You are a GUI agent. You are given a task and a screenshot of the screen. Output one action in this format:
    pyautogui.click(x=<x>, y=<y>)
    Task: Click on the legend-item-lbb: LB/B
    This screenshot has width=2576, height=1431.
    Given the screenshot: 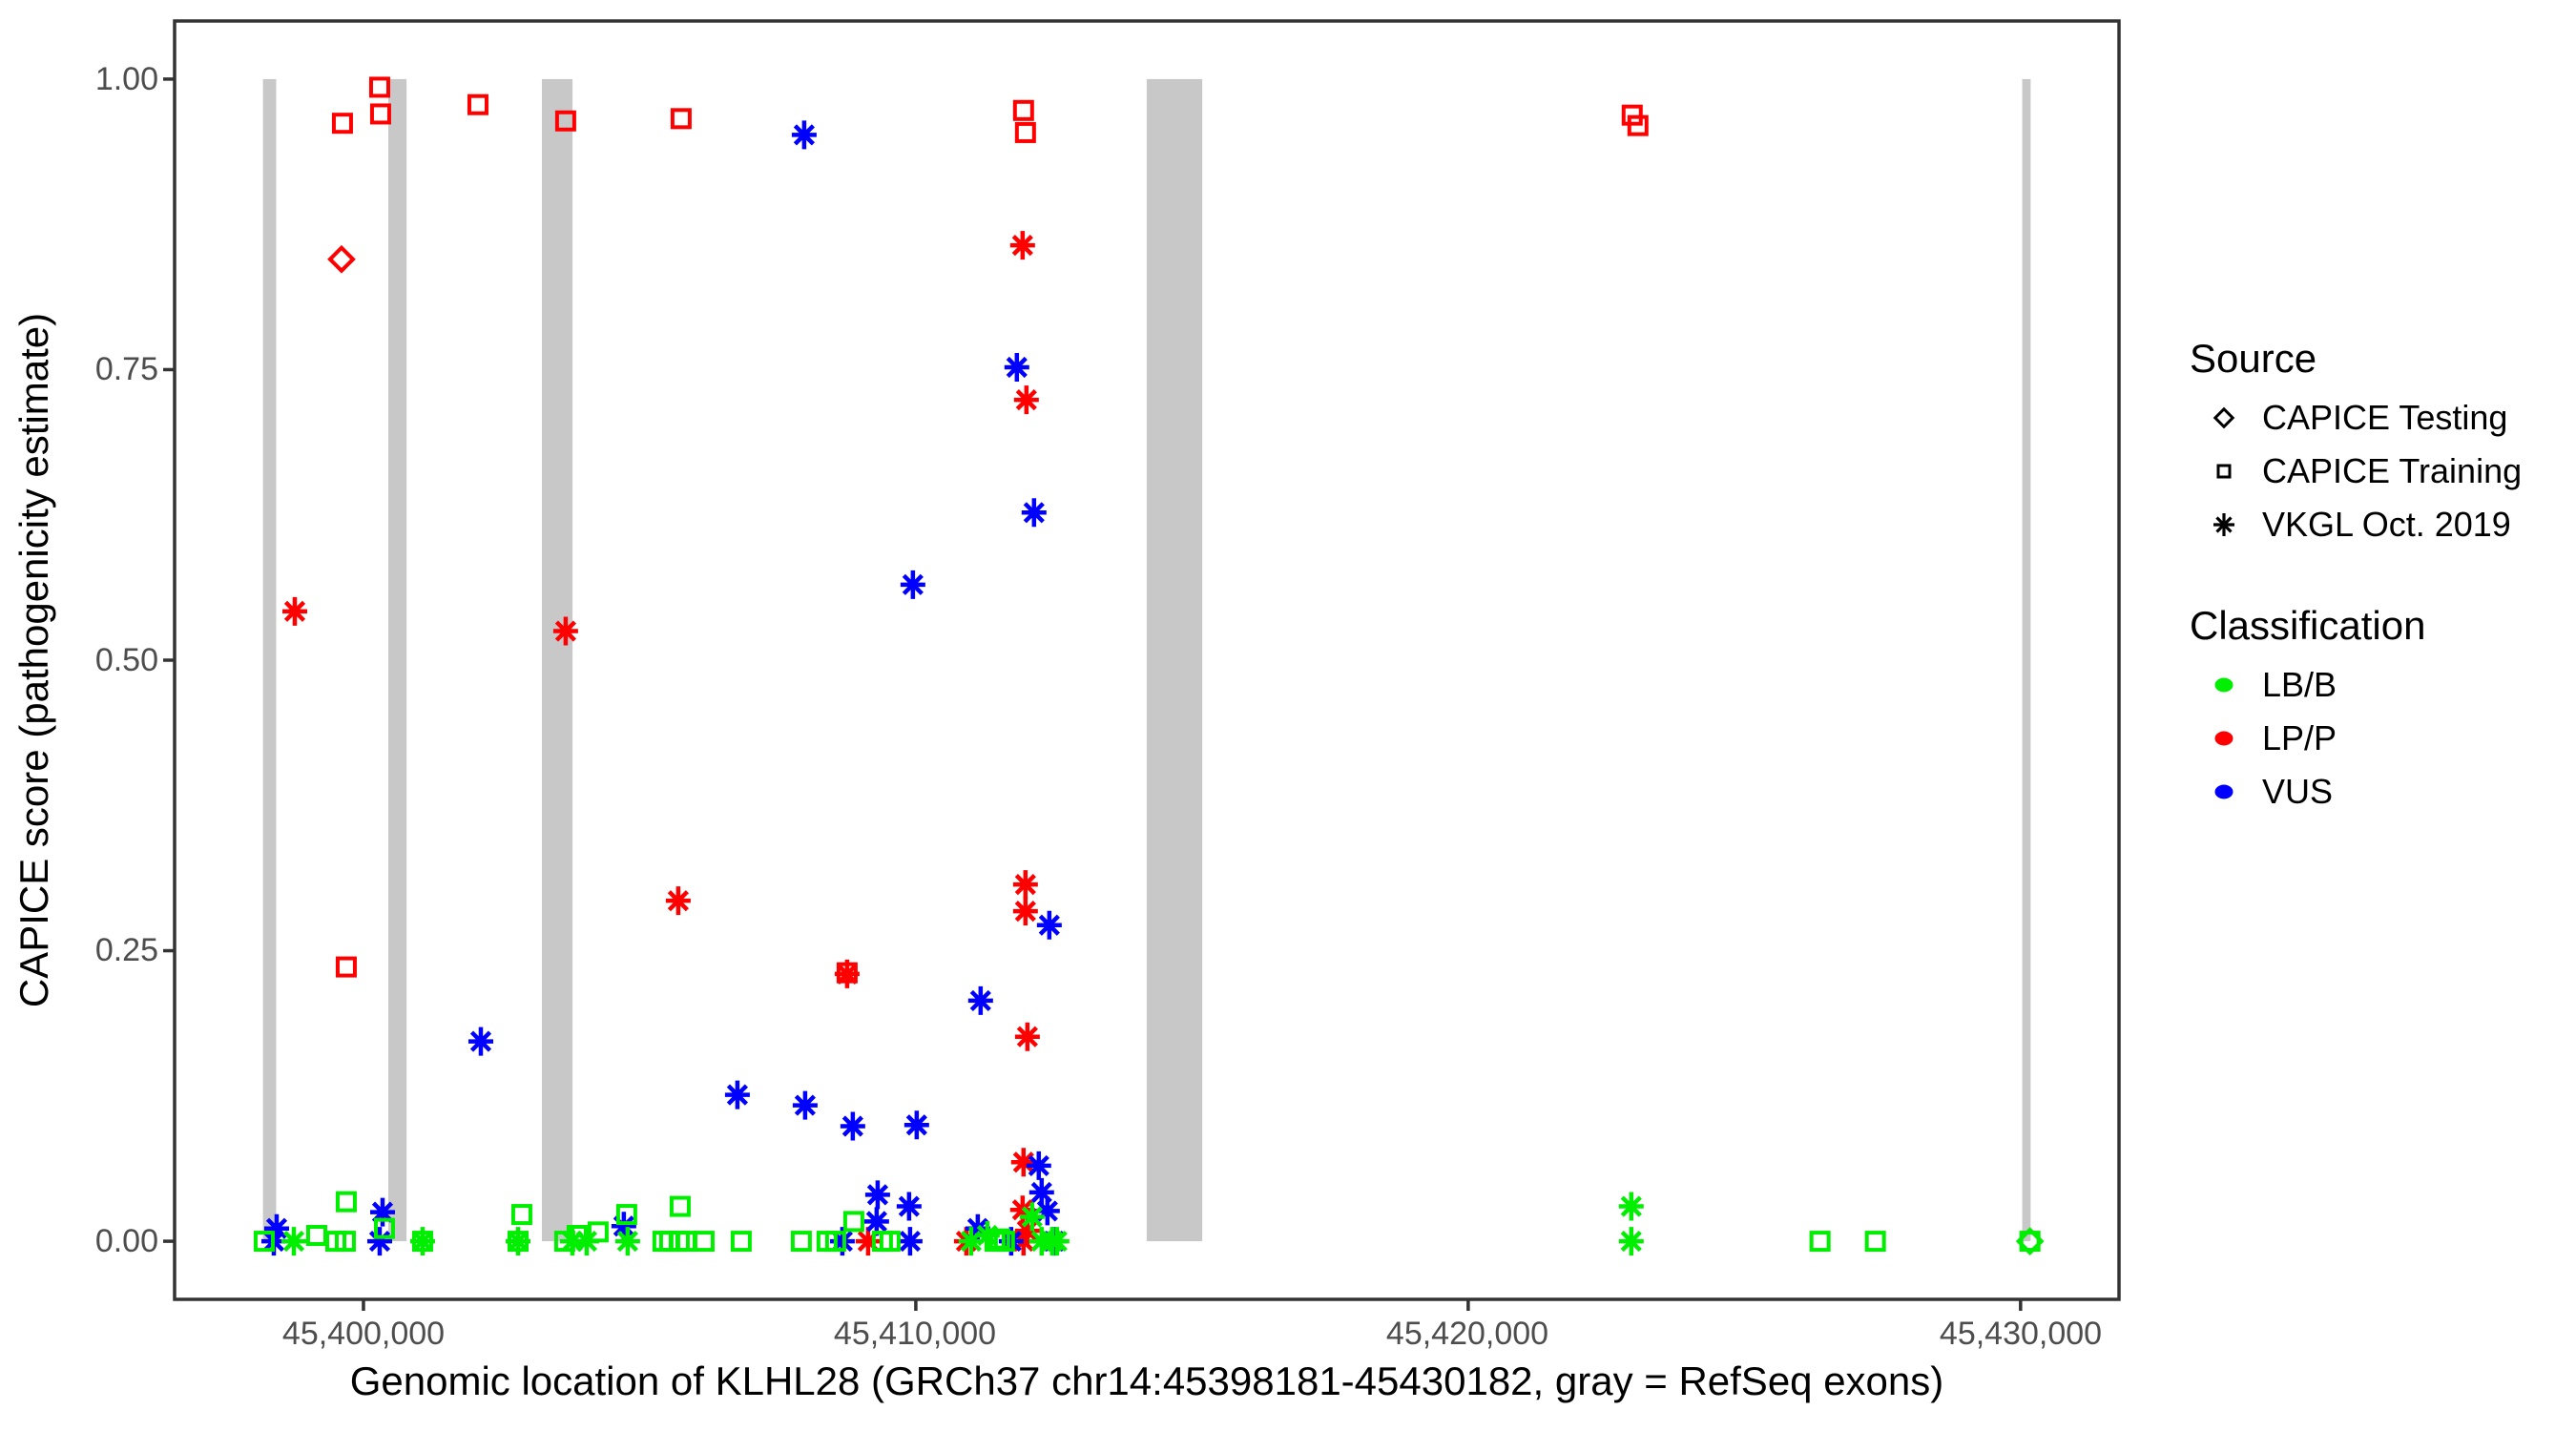 What is the action you would take?
    pyautogui.click(x=2380, y=685)
    